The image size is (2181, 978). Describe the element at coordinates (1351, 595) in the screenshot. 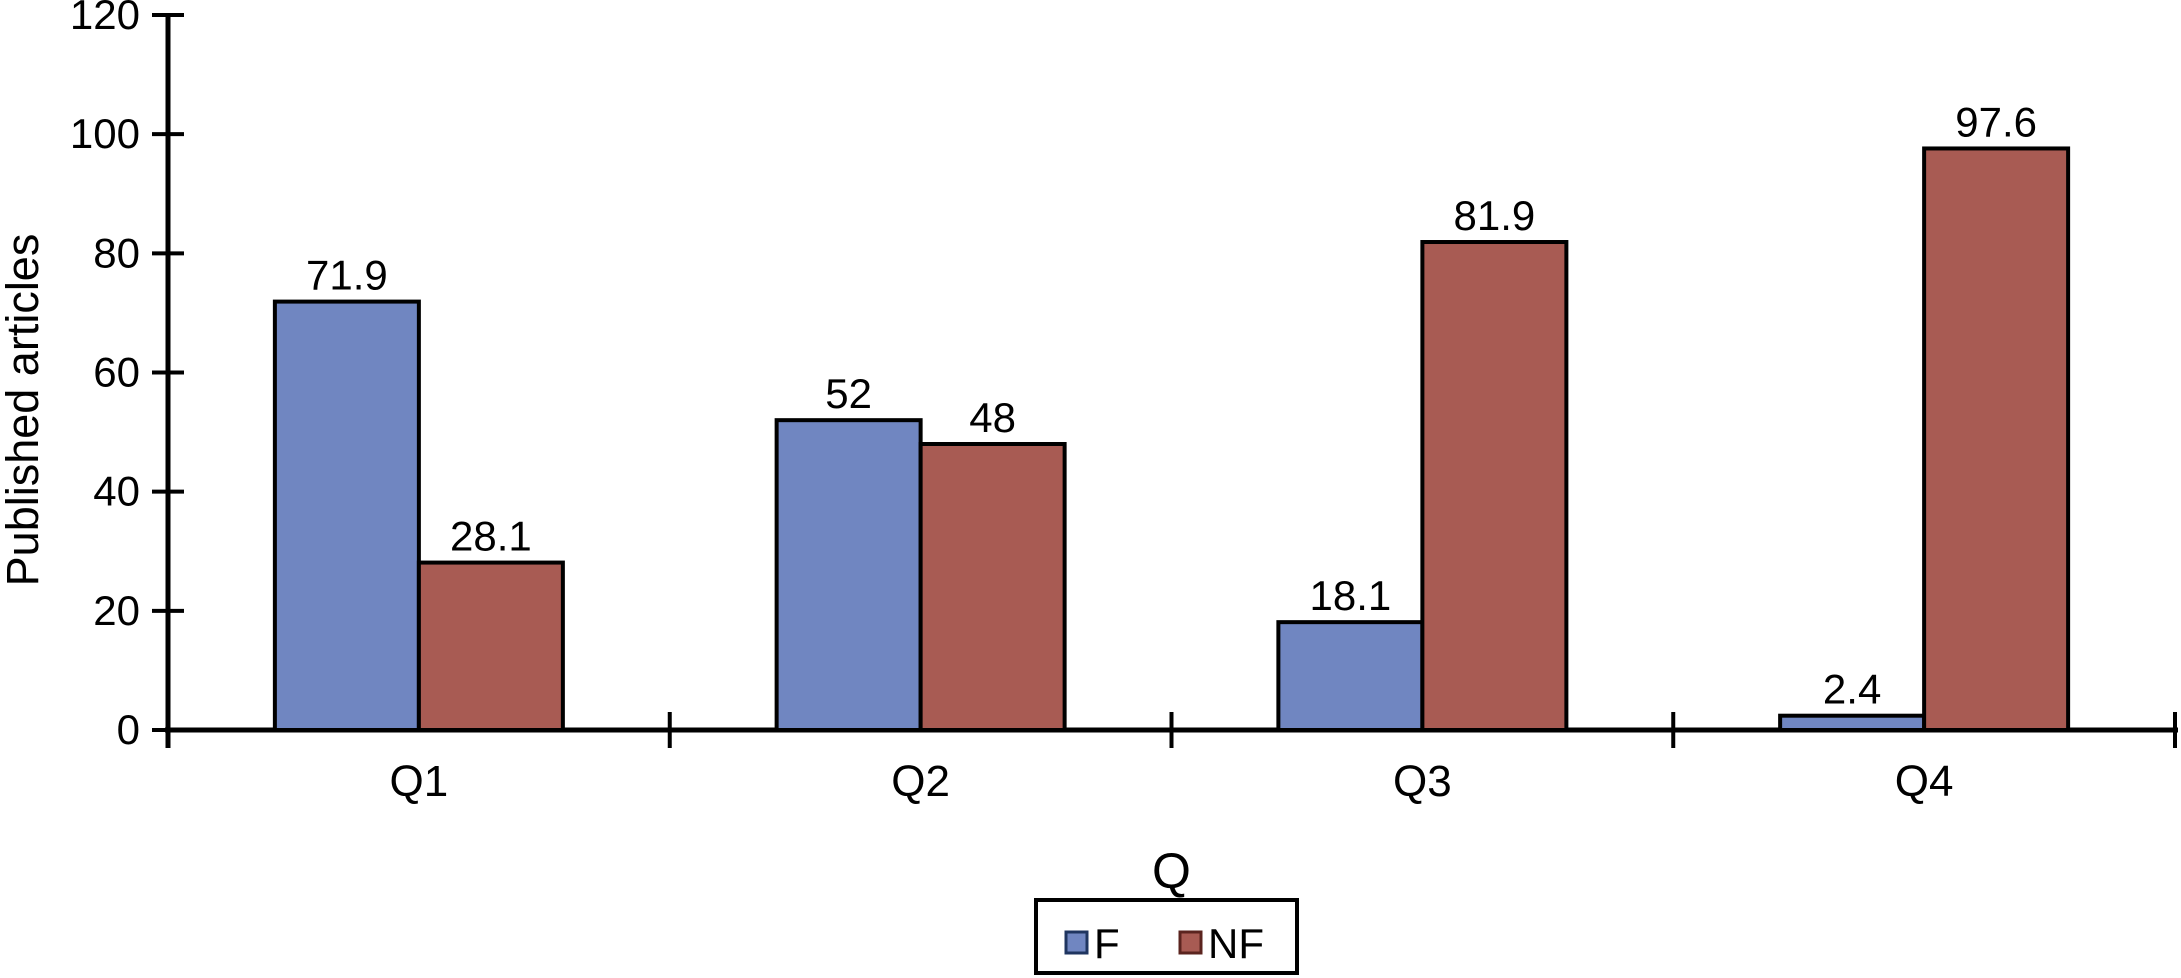

I see `bar-value-label: 18.1` at that location.